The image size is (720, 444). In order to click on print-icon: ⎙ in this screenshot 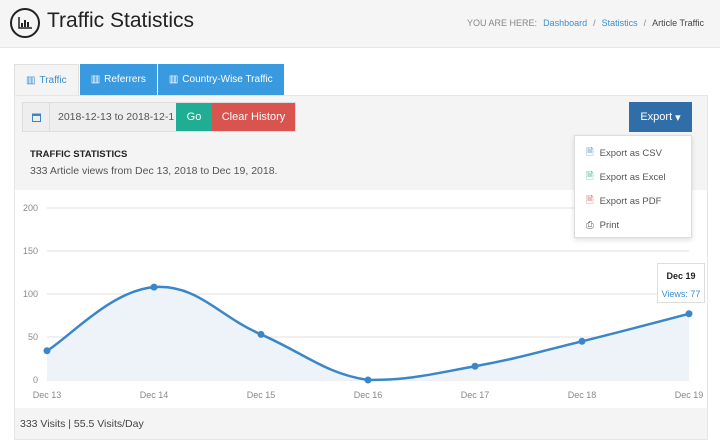, I will do `click(590, 225)`.